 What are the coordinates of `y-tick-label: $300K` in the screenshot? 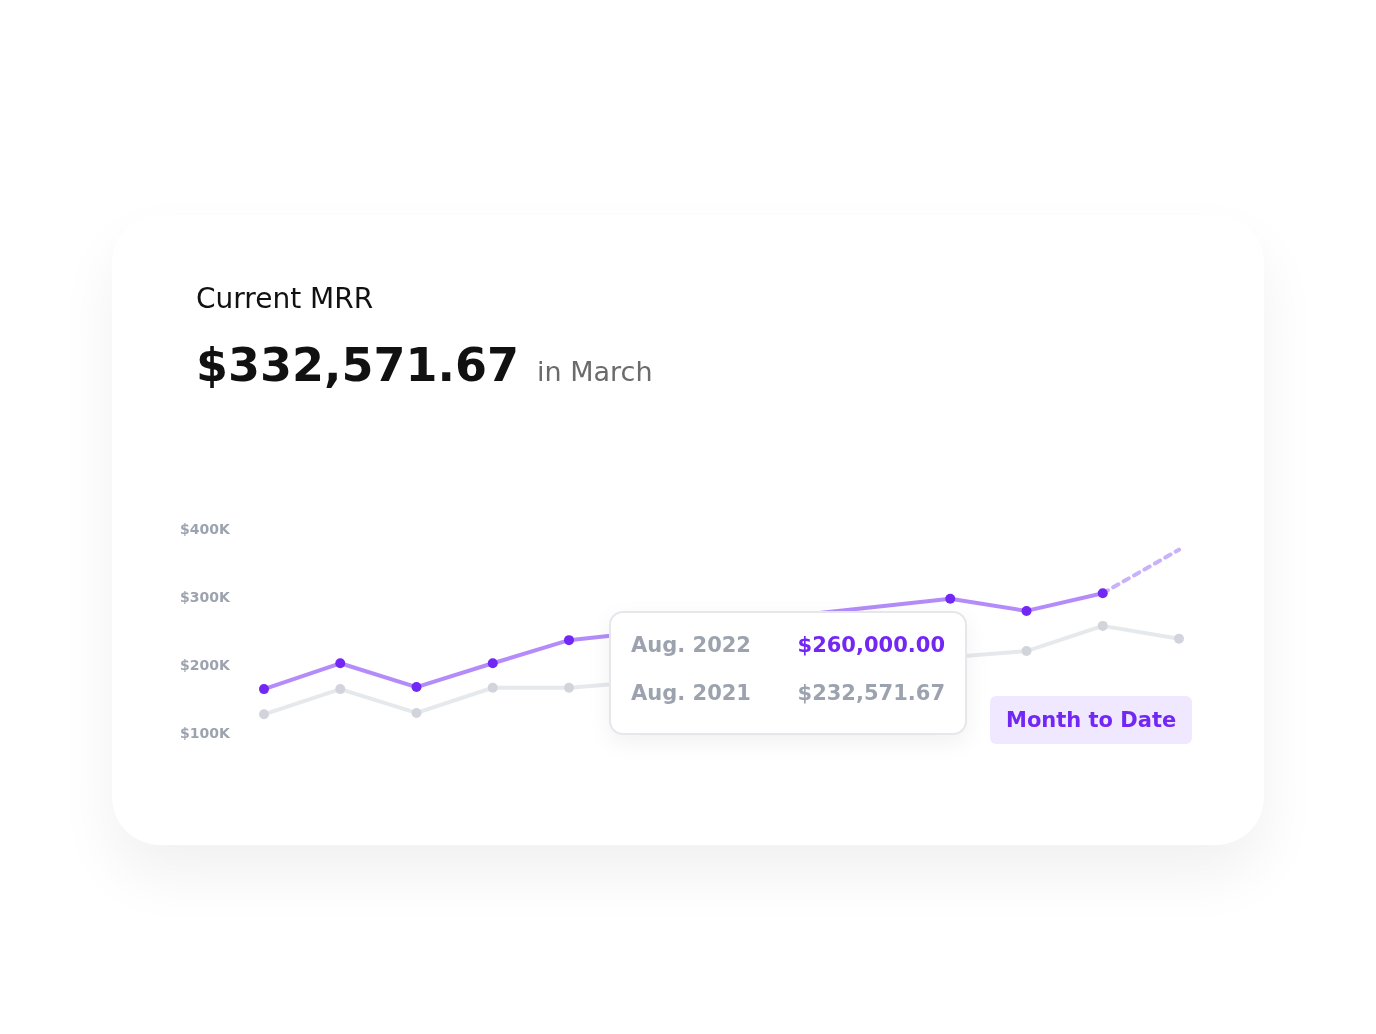 It's located at (205, 596).